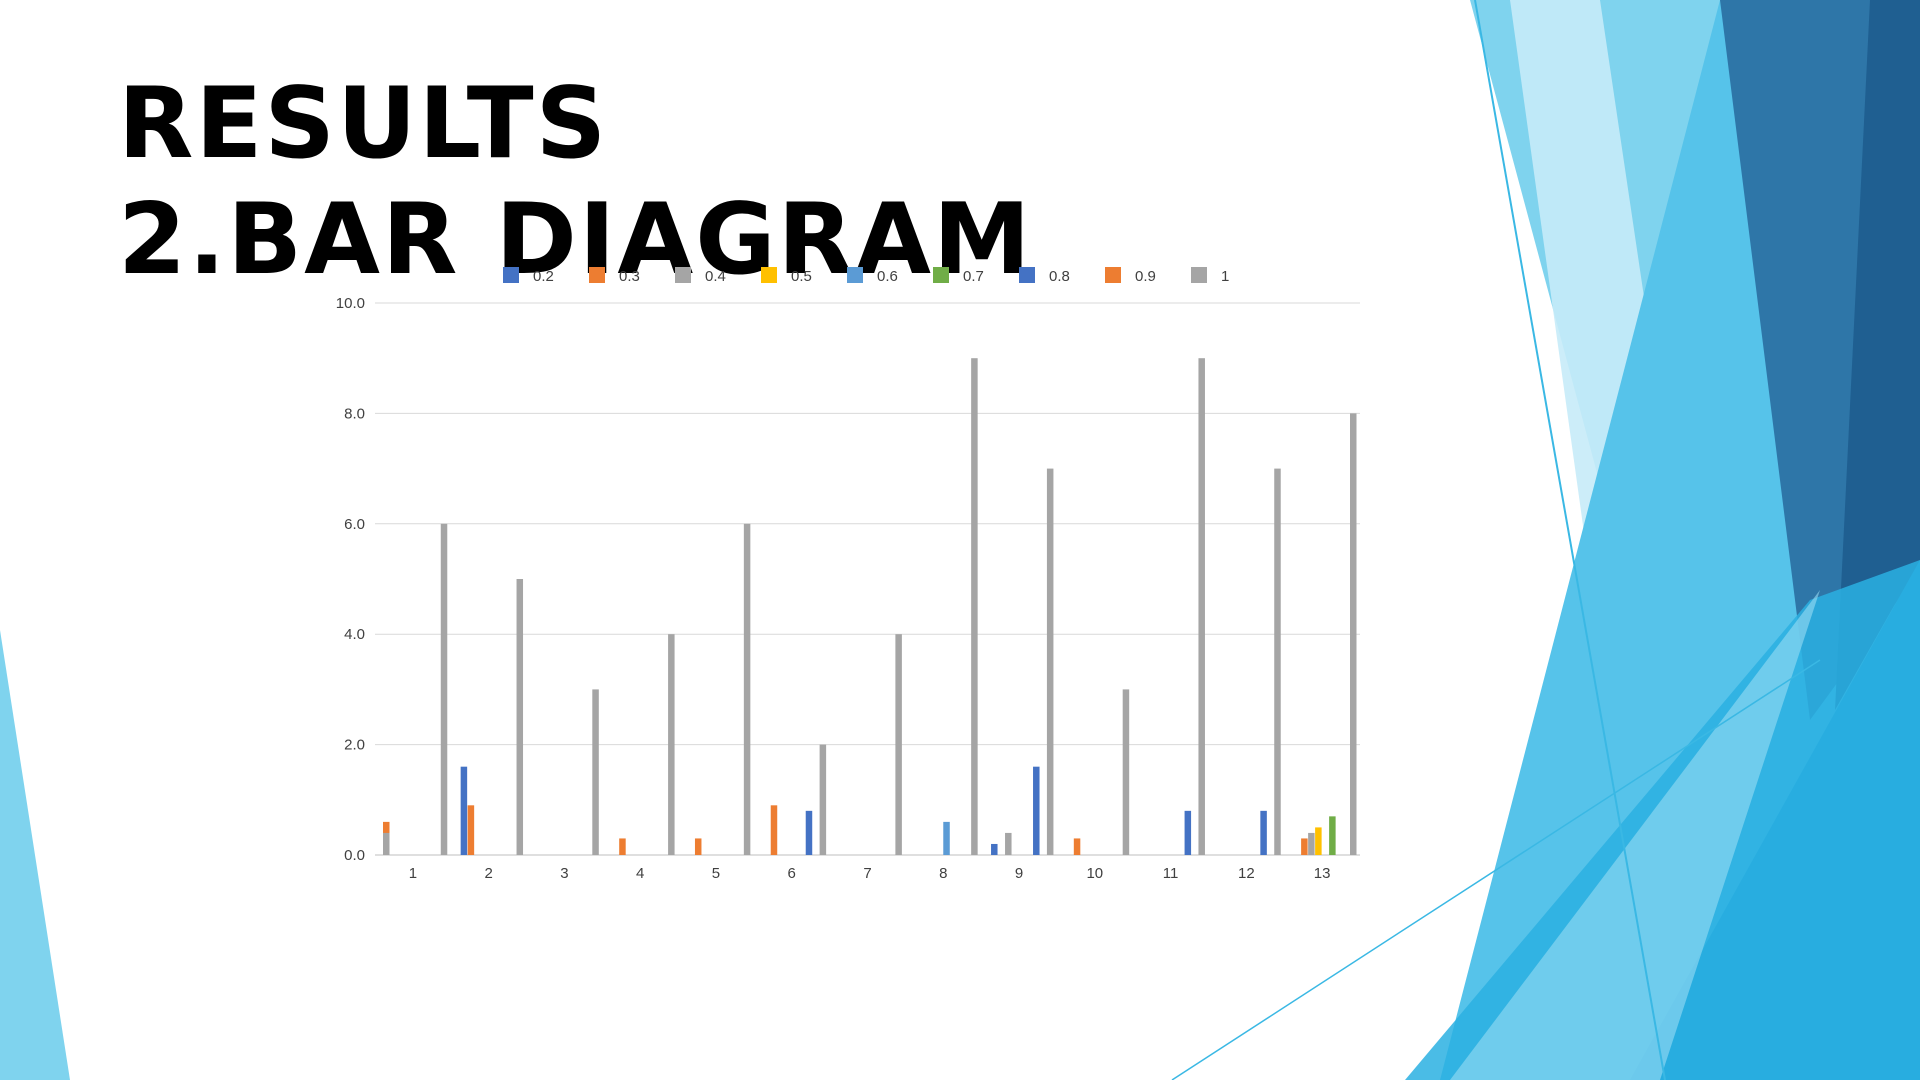 The image size is (1920, 1080). Describe the element at coordinates (1246, 873) in the screenshot. I see `x-tick-label: 12` at that location.